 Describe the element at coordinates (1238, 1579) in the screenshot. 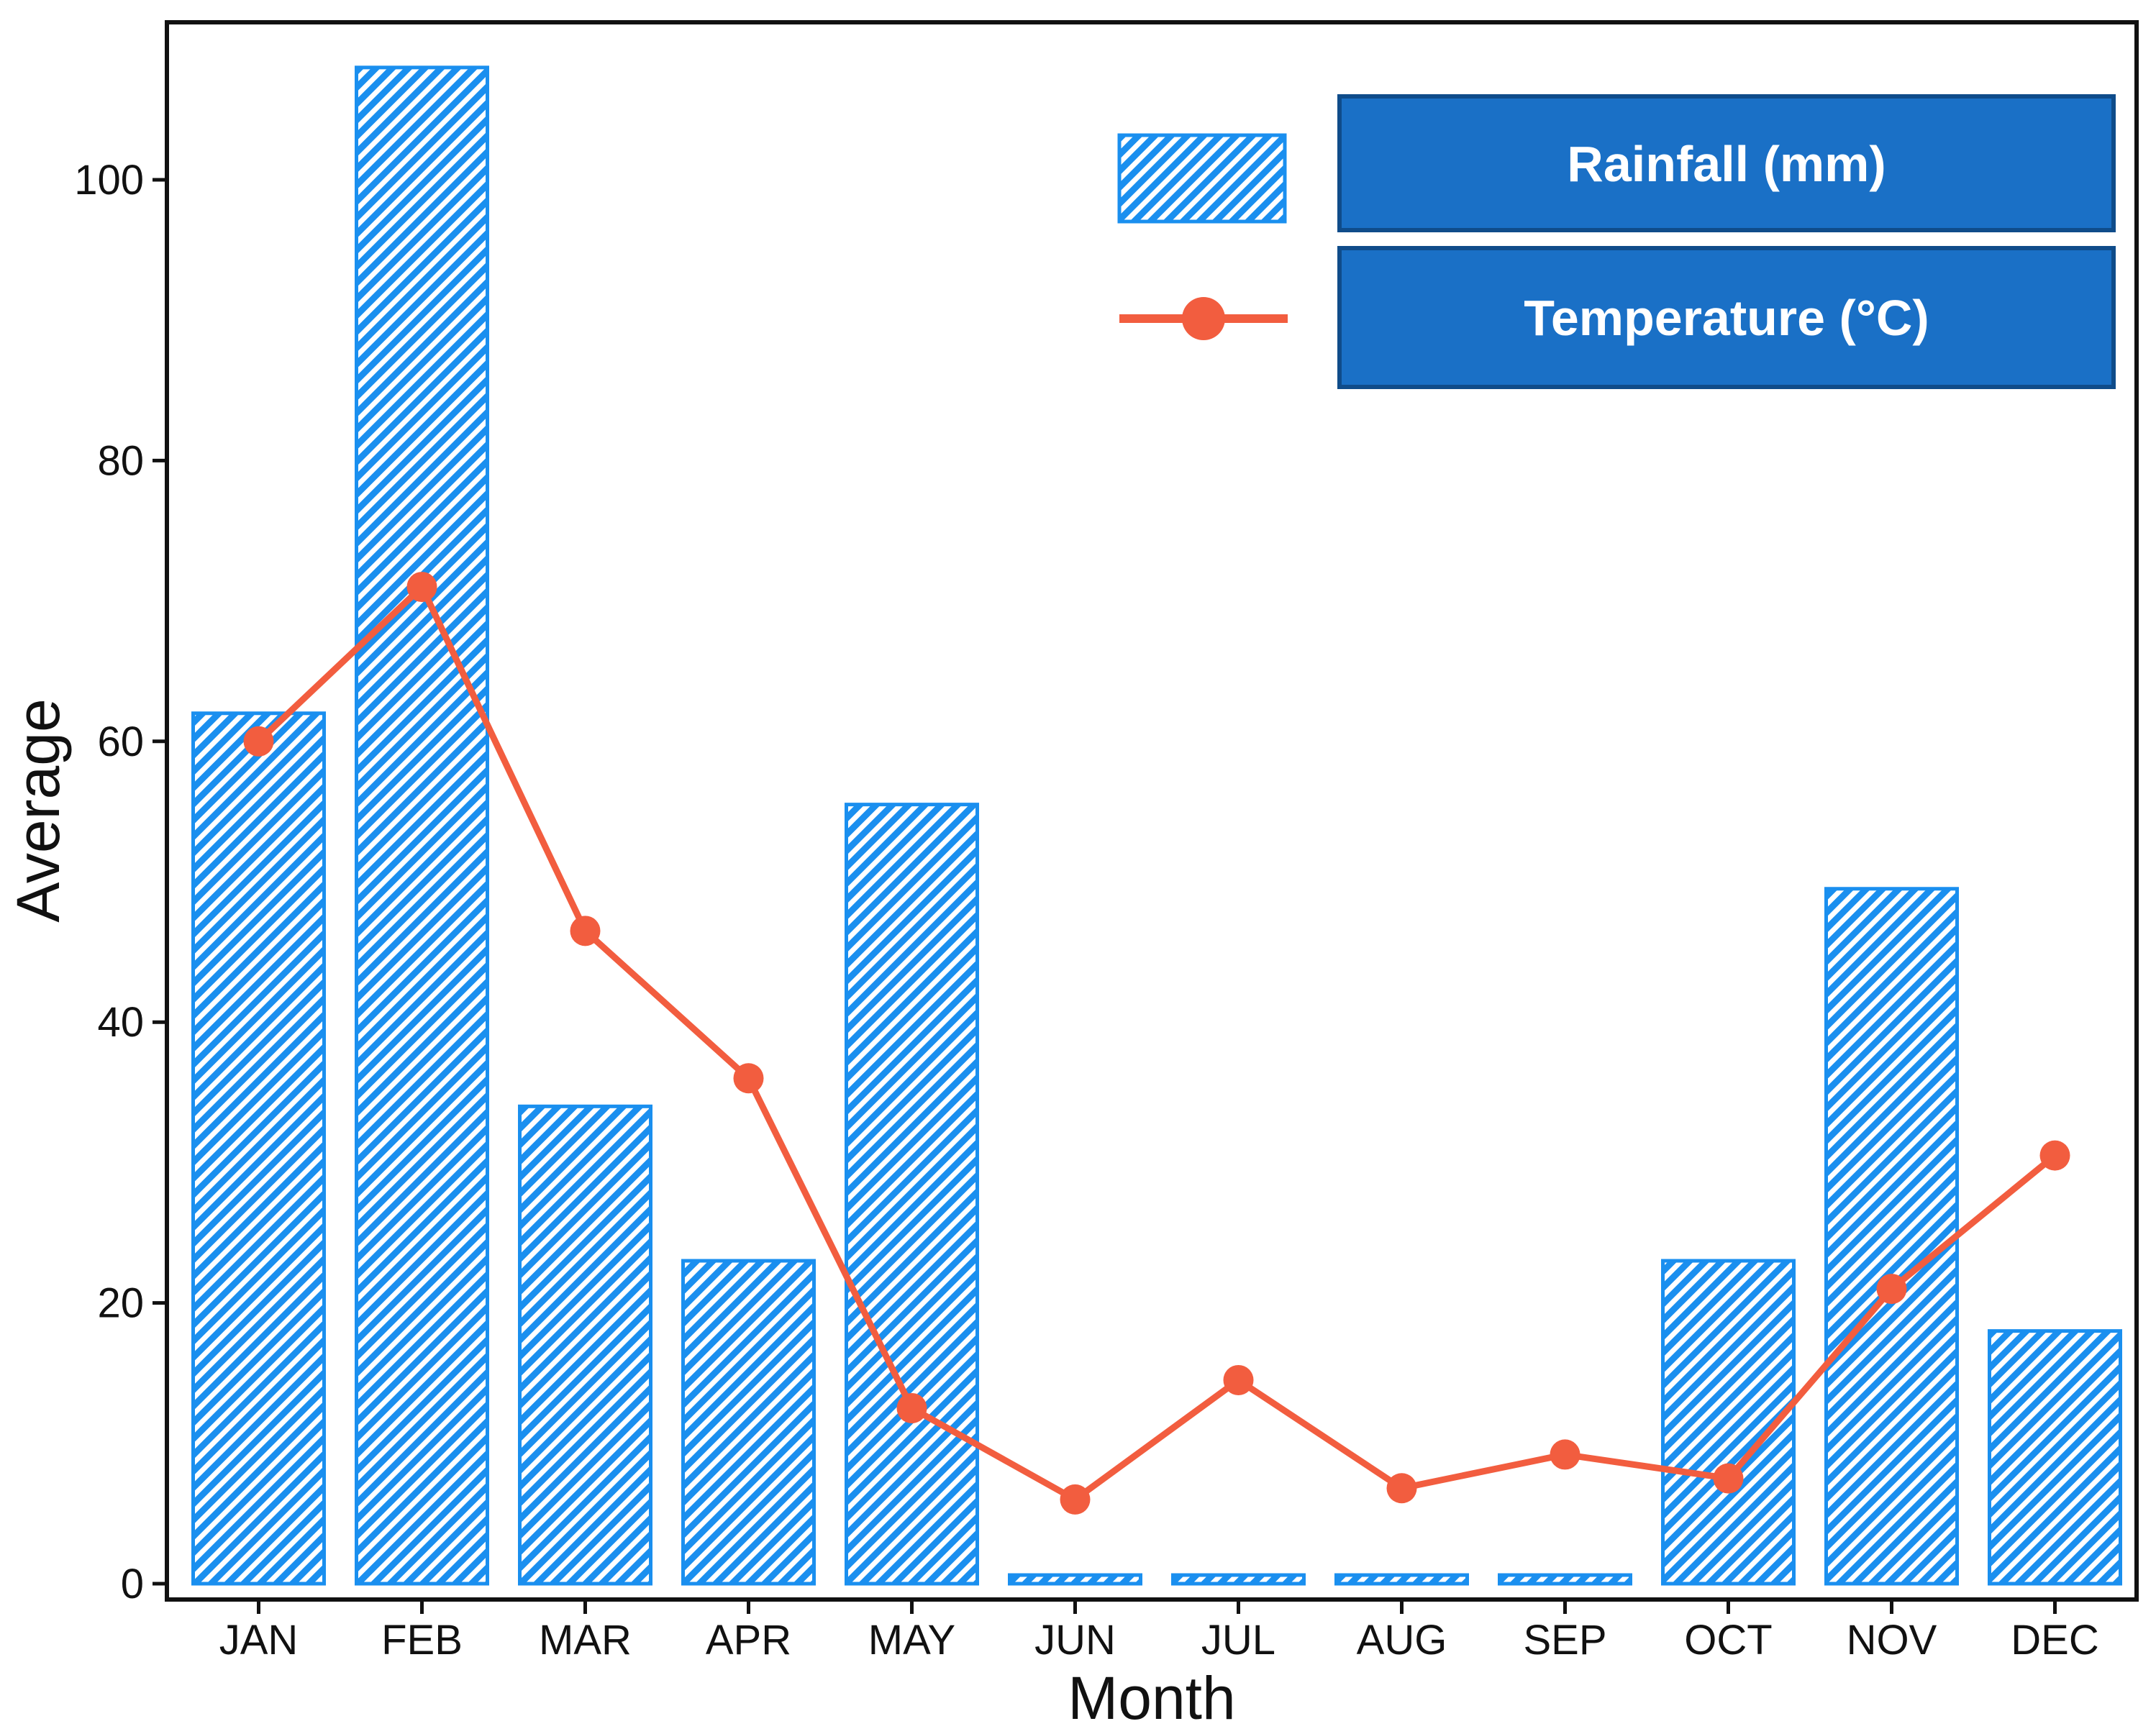

I see `rainfall-bar-jul` at that location.